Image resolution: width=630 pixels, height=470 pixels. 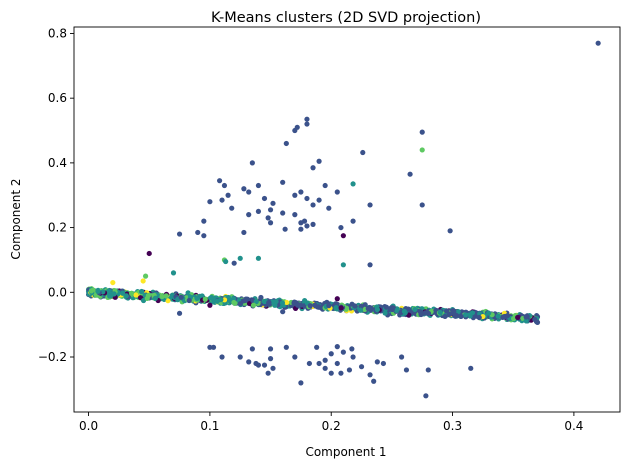 I want to click on x-axis-ticks: 0.0 0.1 0.2 0.3 0.4, so click(x=331, y=422).